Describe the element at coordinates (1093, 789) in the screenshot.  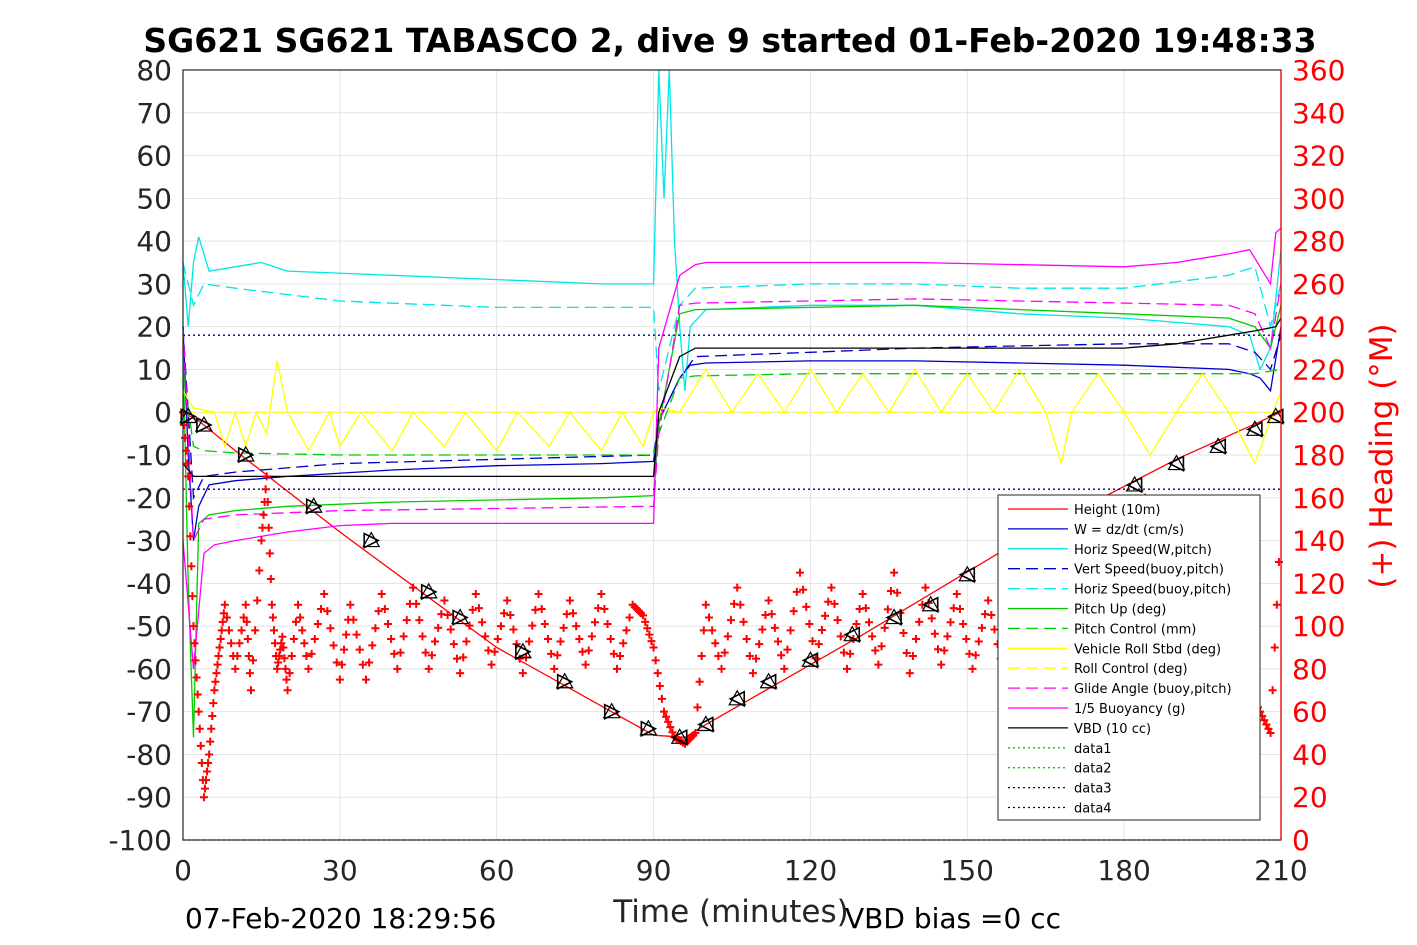
I see `legend-label: data3` at that location.